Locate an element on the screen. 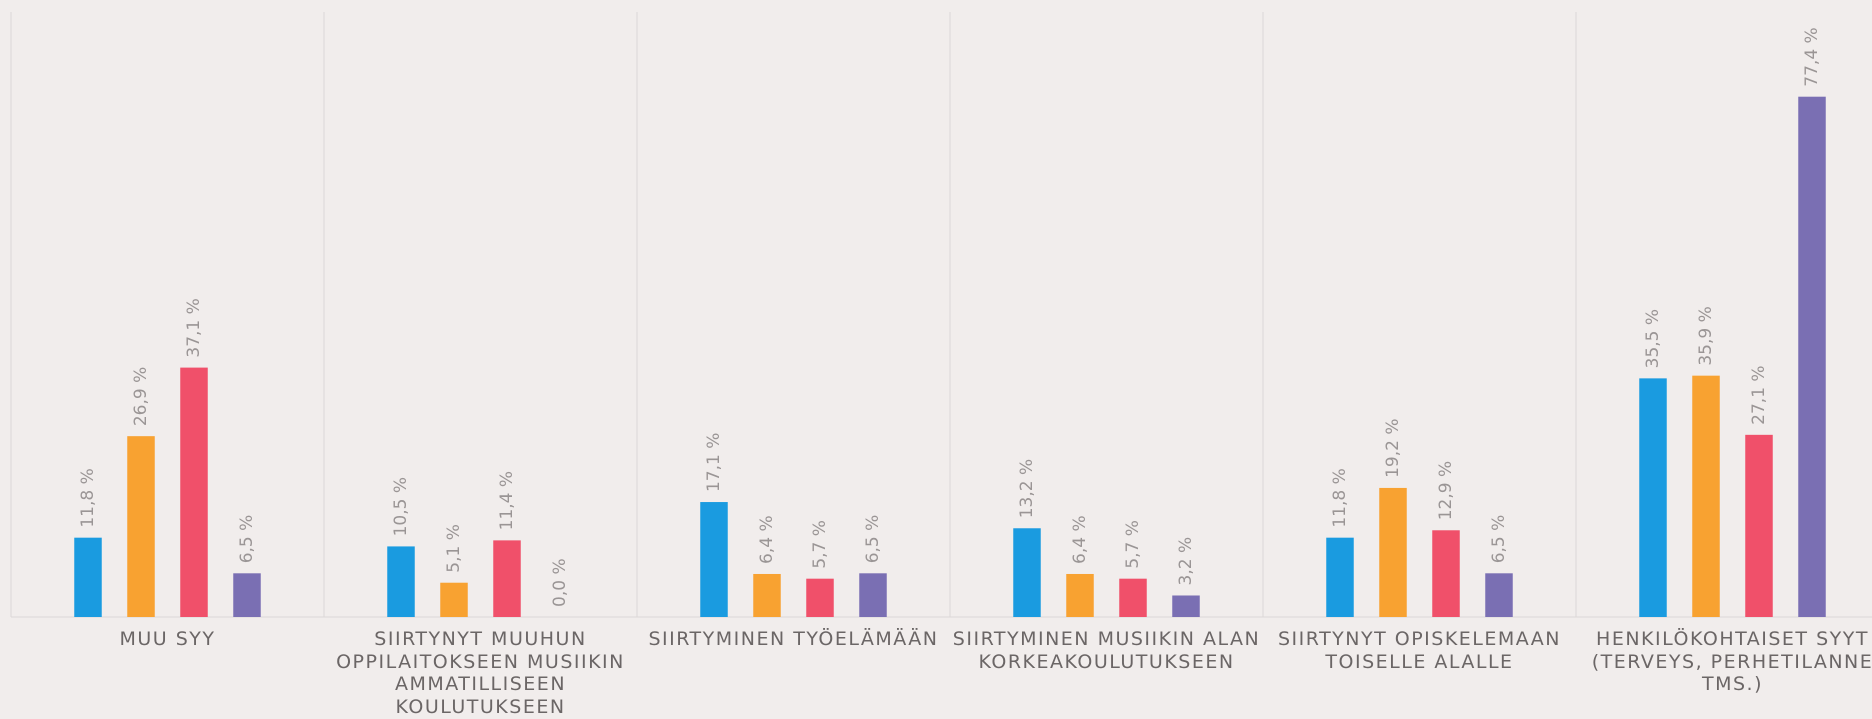 The height and width of the screenshot is (719, 1872). value-label: 35,5 % is located at coordinates (1653, 338).